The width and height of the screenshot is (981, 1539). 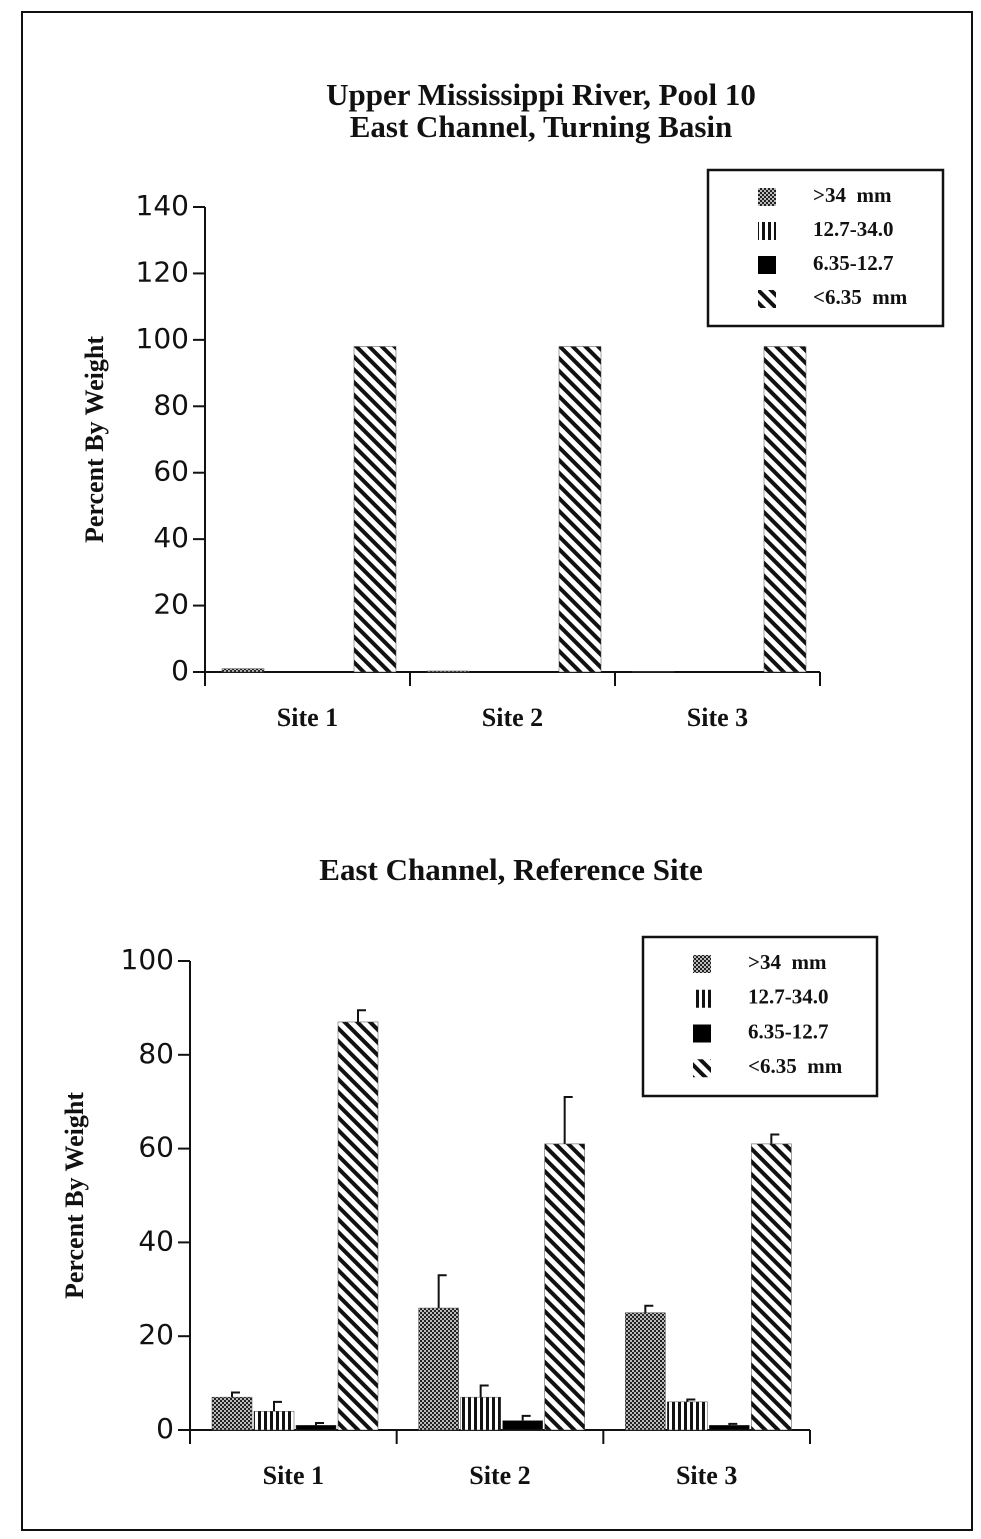 What do you see at coordinates (510, 869) in the screenshot?
I see `chart-title: East Channel, Reference Site` at bounding box center [510, 869].